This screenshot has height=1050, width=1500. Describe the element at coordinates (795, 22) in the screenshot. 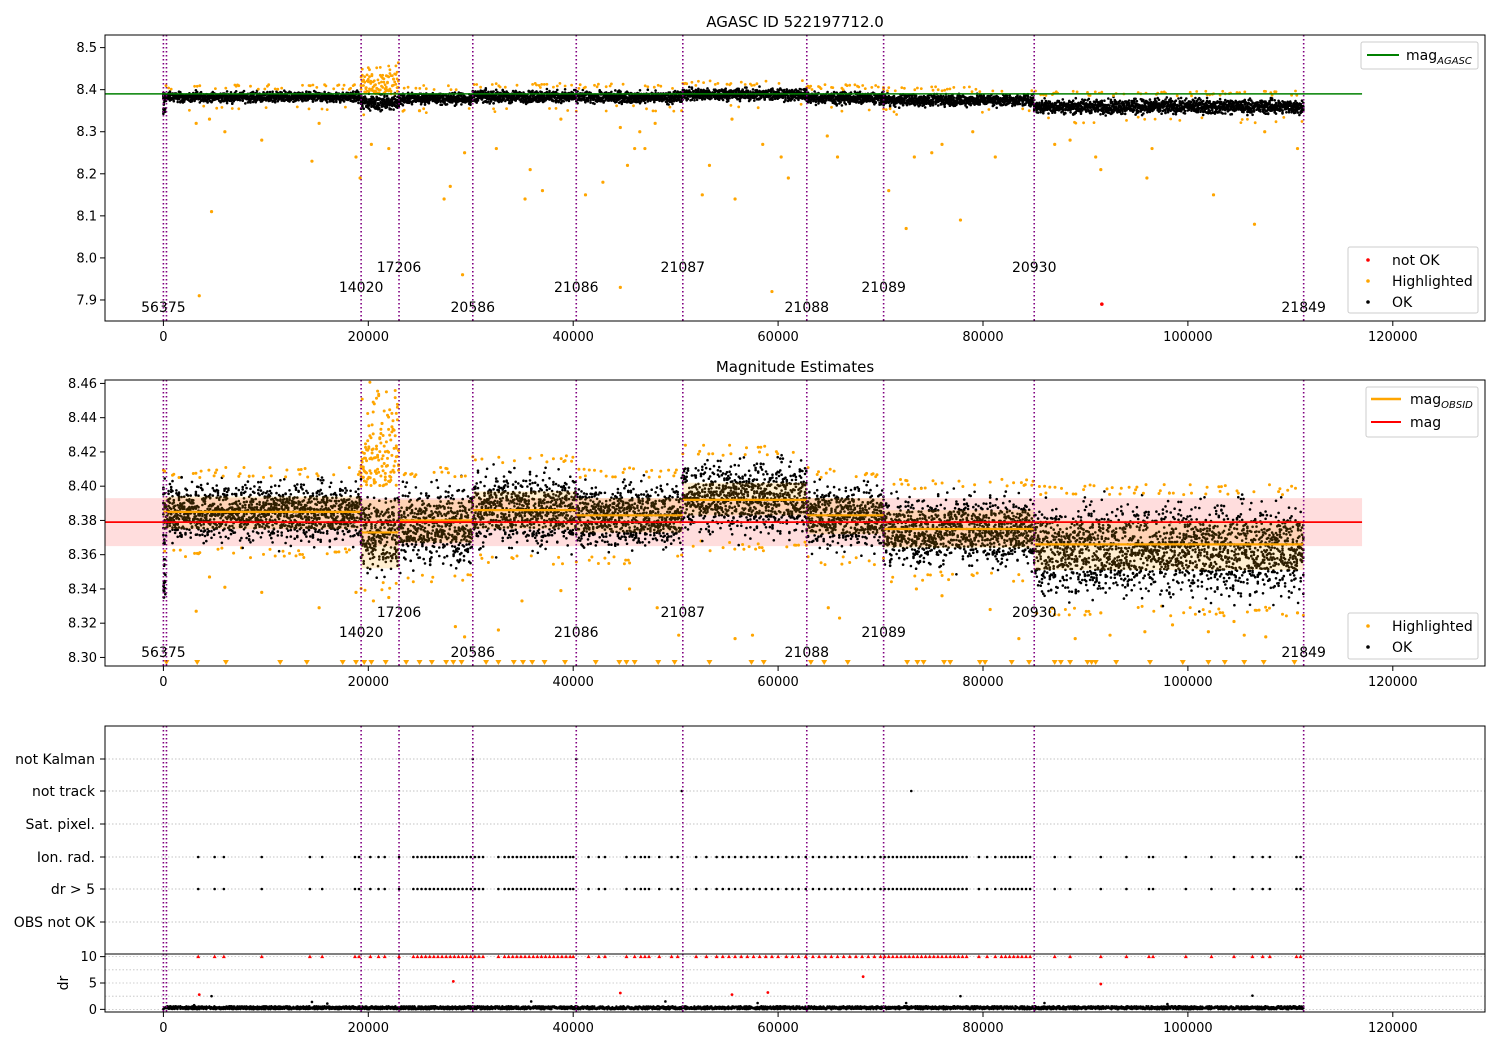

I see `panel-agasc-title: AGASC ID 522197712.0` at that location.